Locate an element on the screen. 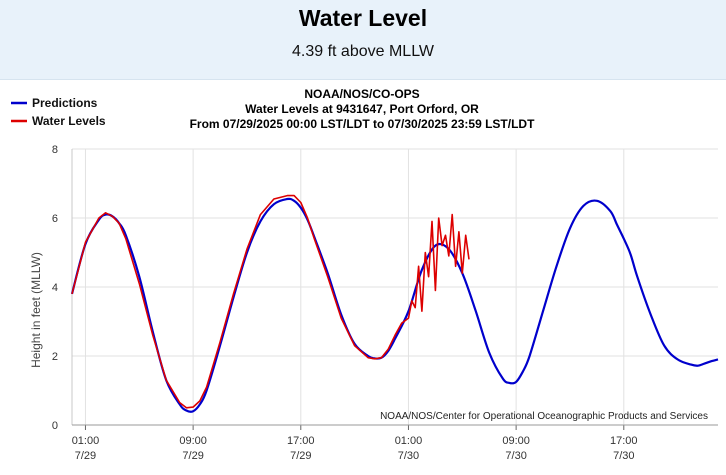  legend-label-water-levels: Water Levels is located at coordinates (69, 121).